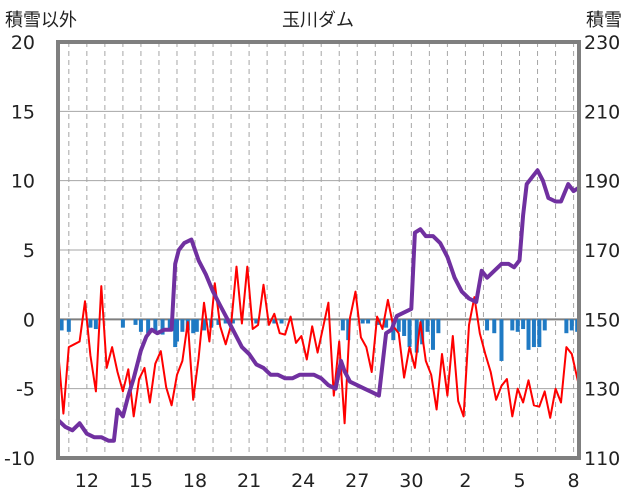 The height and width of the screenshot is (501, 636). Describe the element at coordinates (411, 481) in the screenshot. I see `x-tick-label: 30` at that location.